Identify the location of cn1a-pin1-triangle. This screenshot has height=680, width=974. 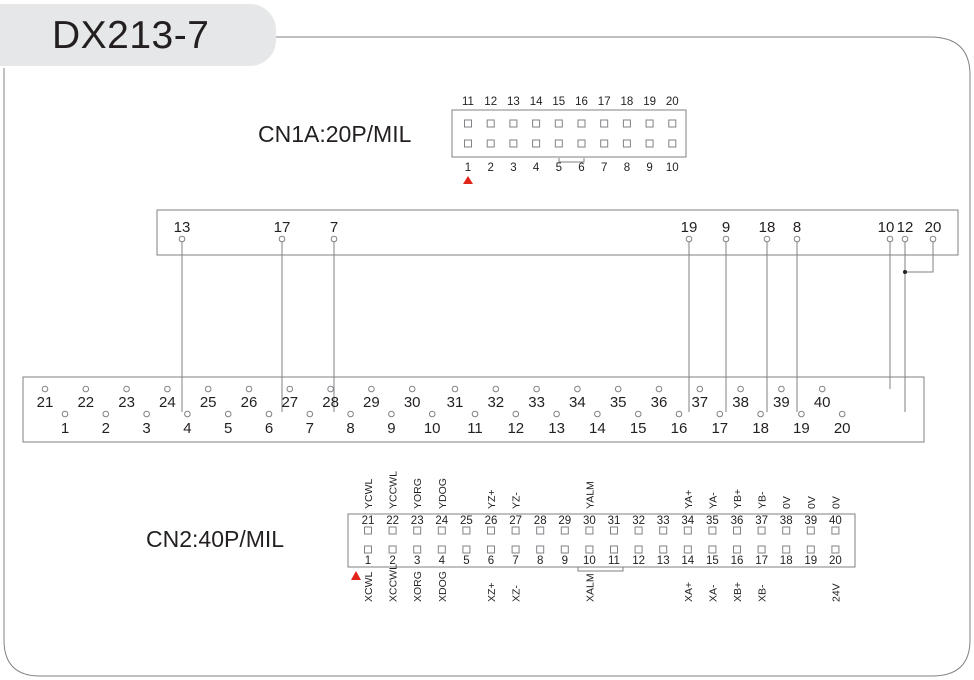
(468, 180).